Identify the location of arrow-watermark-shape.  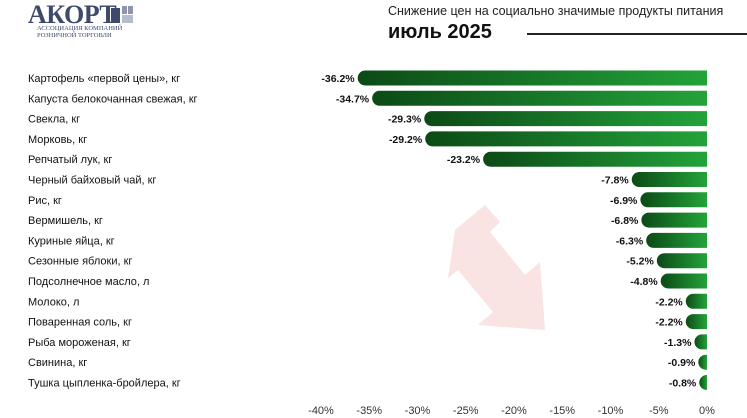
(496, 267).